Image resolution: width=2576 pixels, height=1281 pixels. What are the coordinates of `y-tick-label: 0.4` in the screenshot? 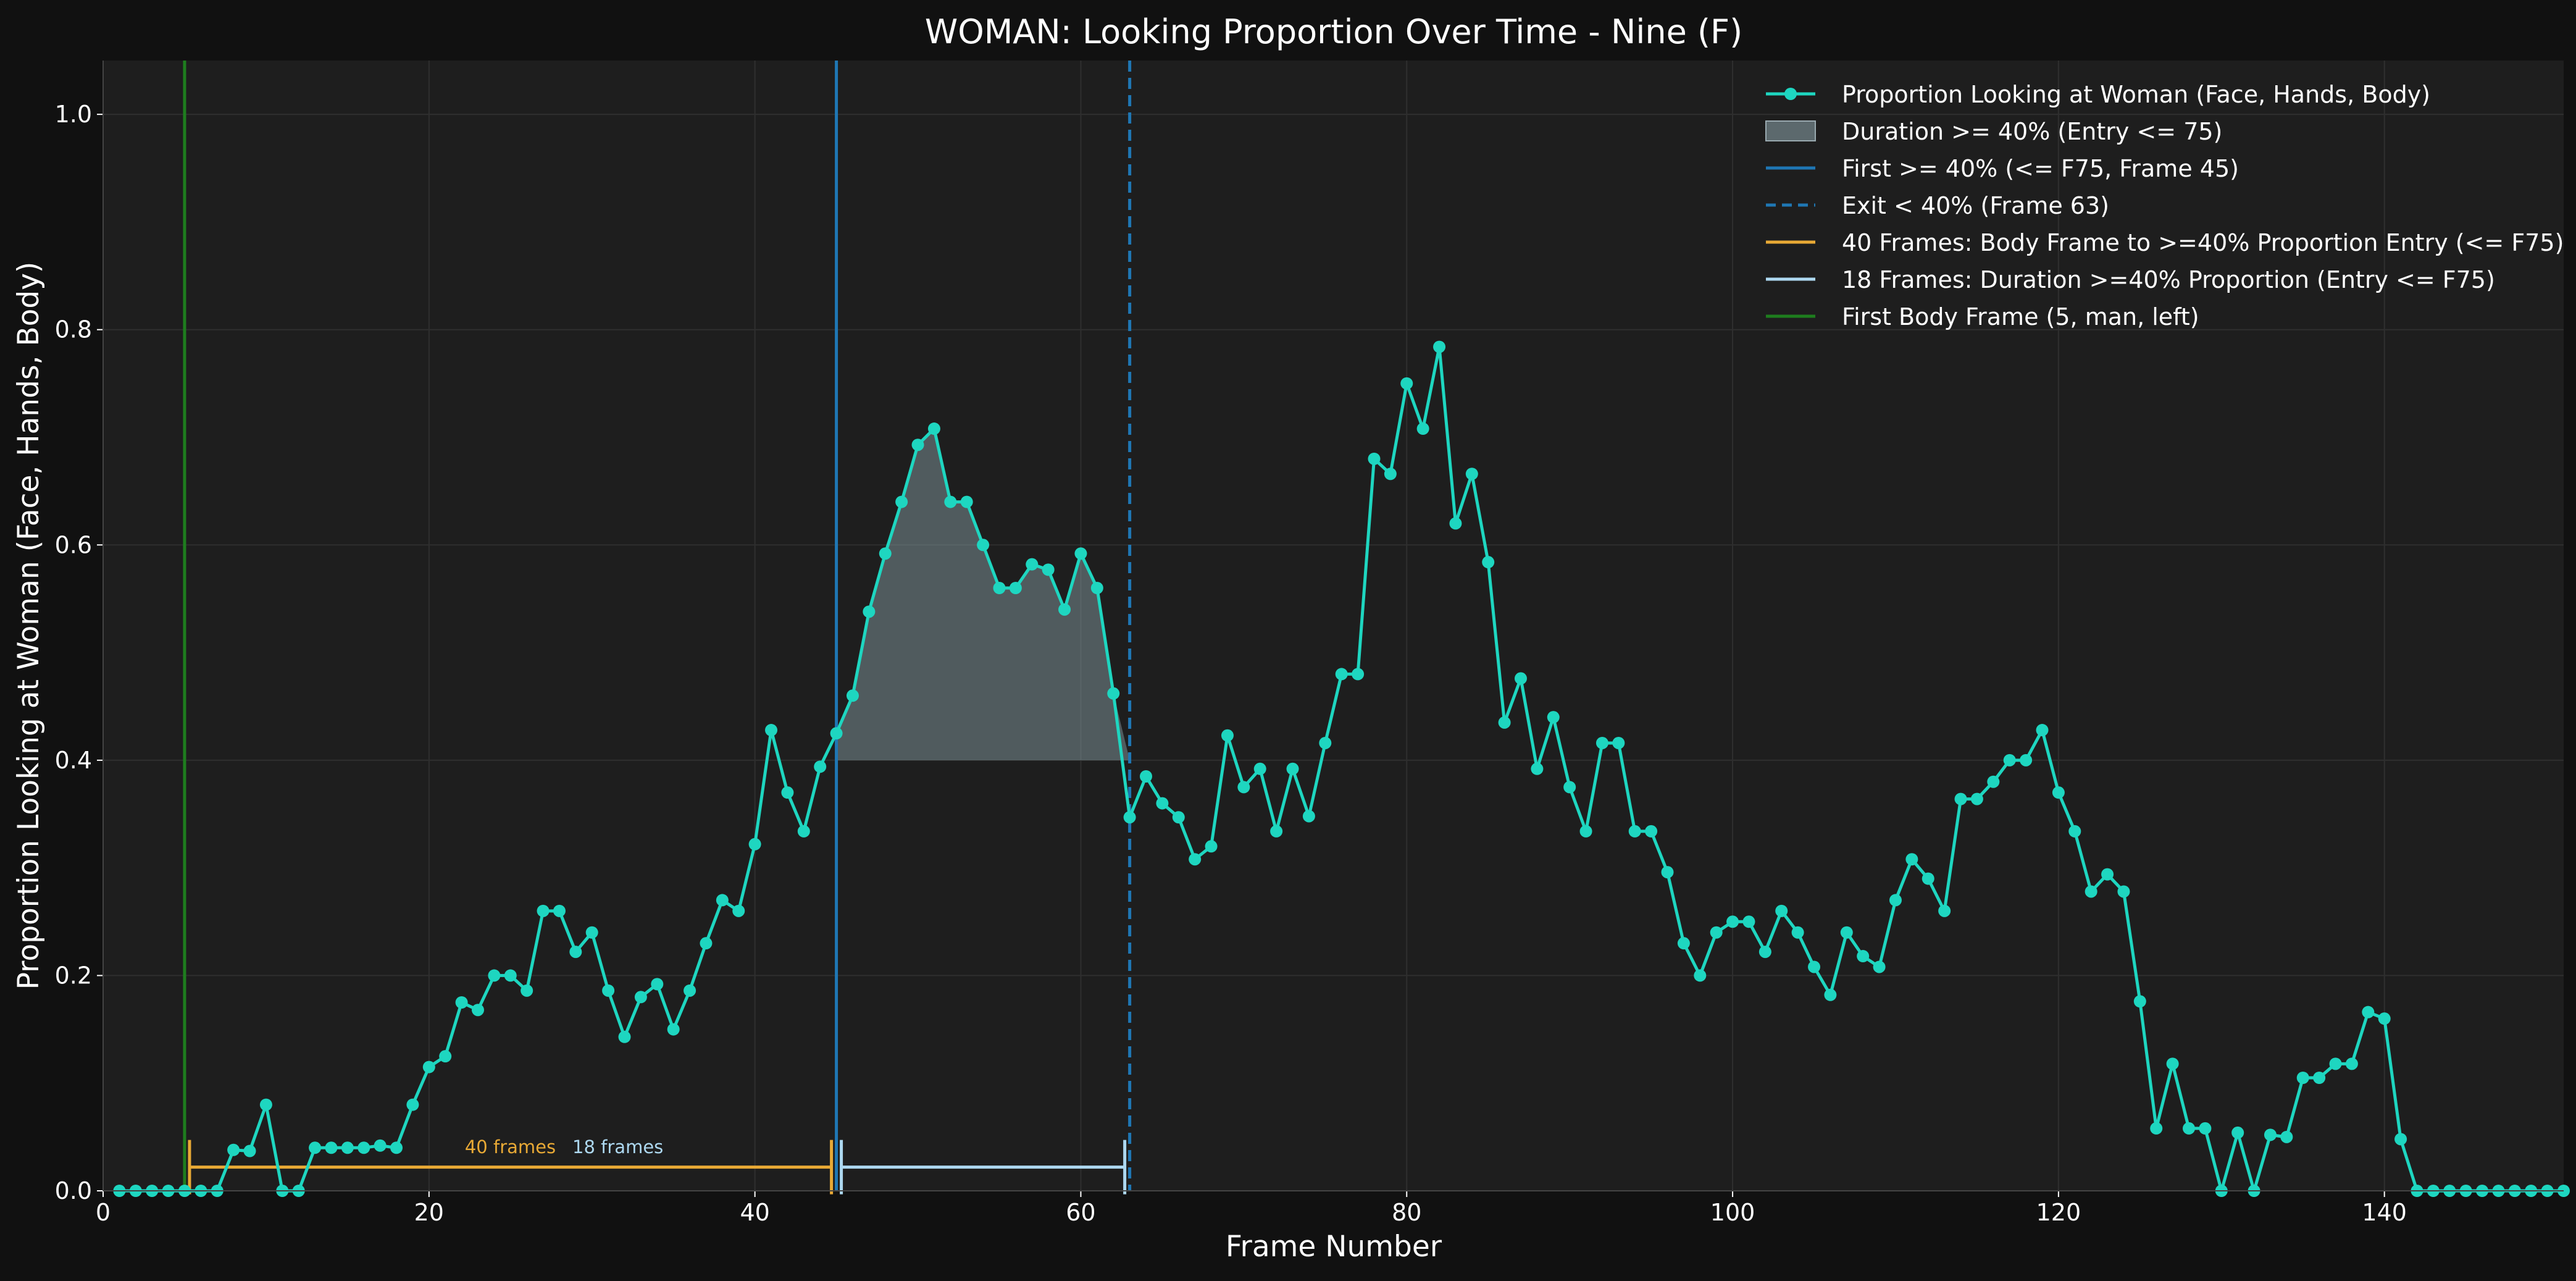 It's located at (73, 760).